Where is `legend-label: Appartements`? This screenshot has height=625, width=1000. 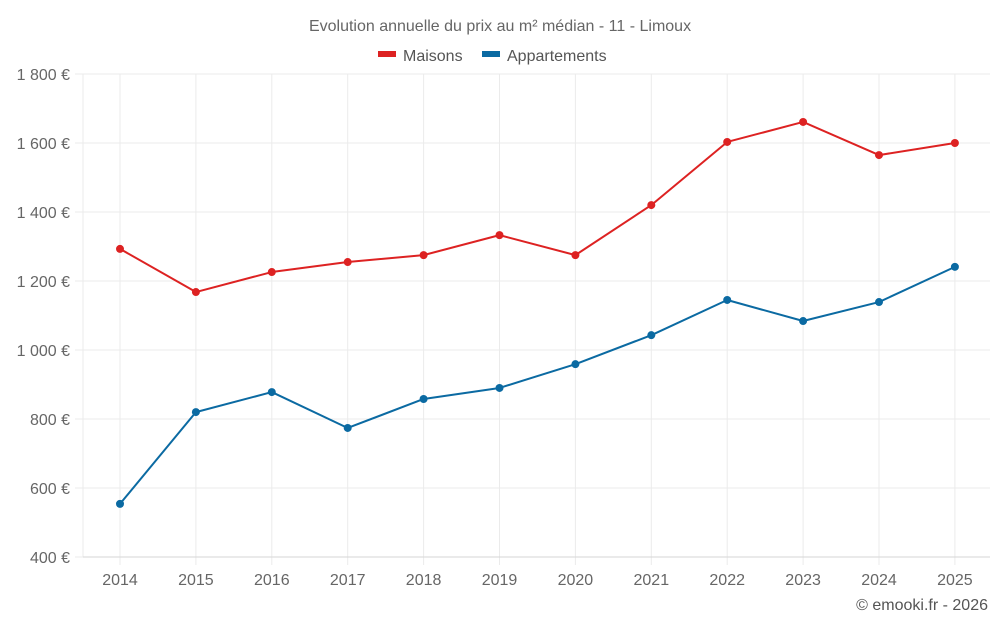 legend-label: Appartements is located at coordinates (557, 56).